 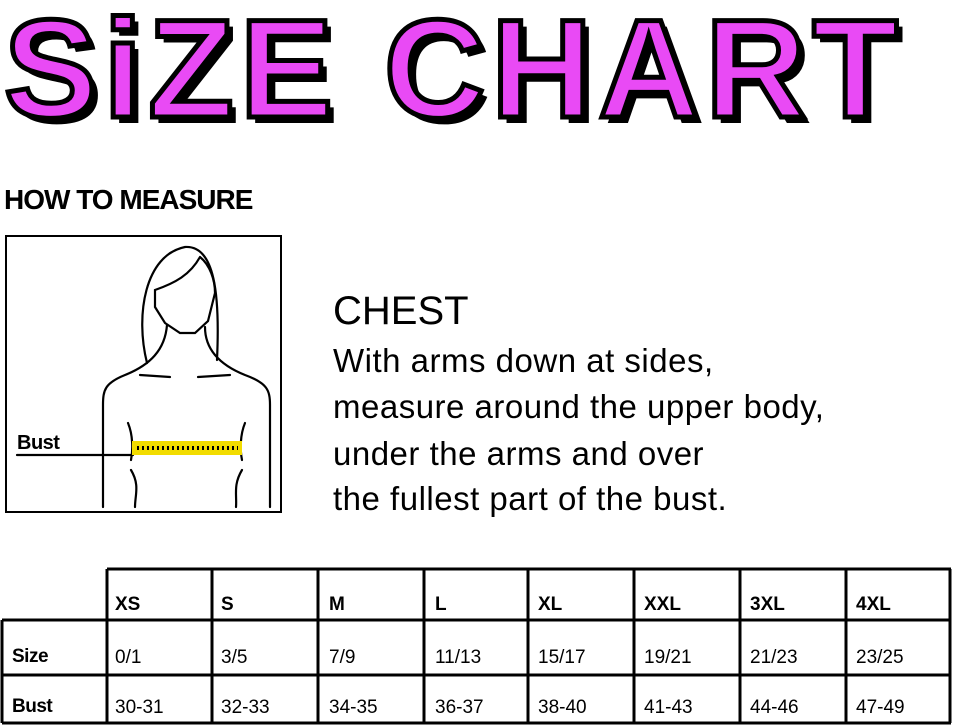 What do you see at coordinates (774, 707) in the screenshot?
I see `table-cell: 44-46` at bounding box center [774, 707].